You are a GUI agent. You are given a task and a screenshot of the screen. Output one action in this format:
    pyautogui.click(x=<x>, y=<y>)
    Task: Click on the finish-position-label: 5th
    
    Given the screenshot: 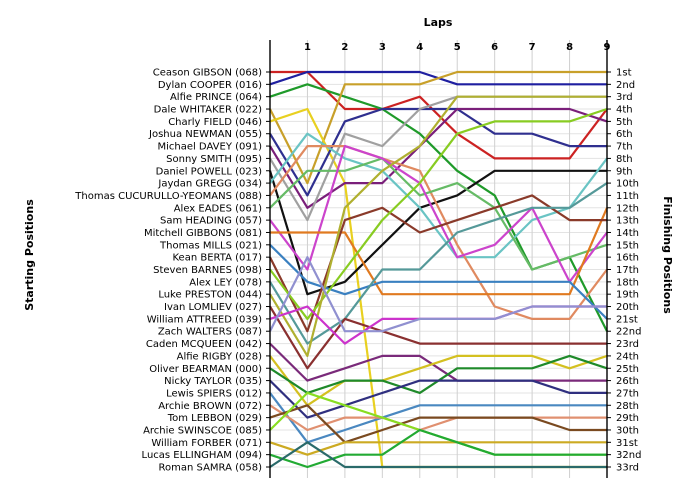 What is the action you would take?
    pyautogui.click(x=624, y=122)
    